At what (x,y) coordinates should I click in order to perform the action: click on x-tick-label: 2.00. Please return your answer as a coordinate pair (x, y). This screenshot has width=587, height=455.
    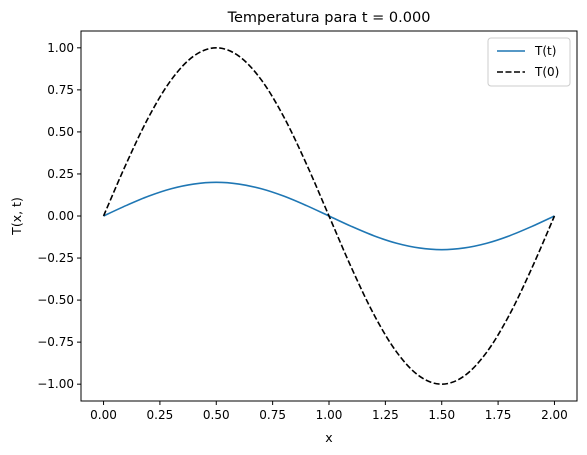
    Looking at the image, I should click on (554, 415).